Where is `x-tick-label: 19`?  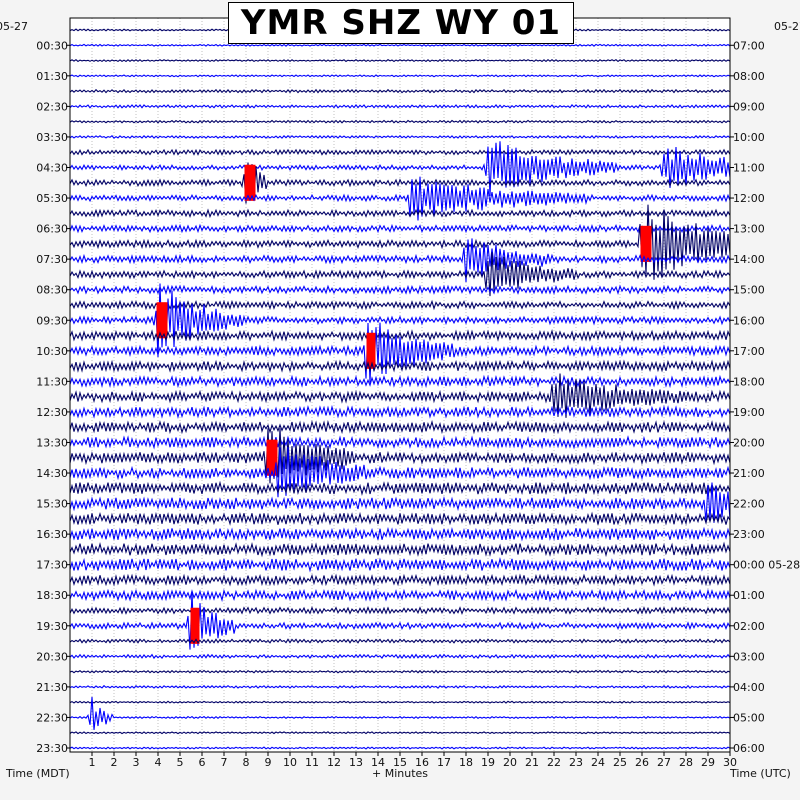
x-tick-label: 19 is located at coordinates (488, 762).